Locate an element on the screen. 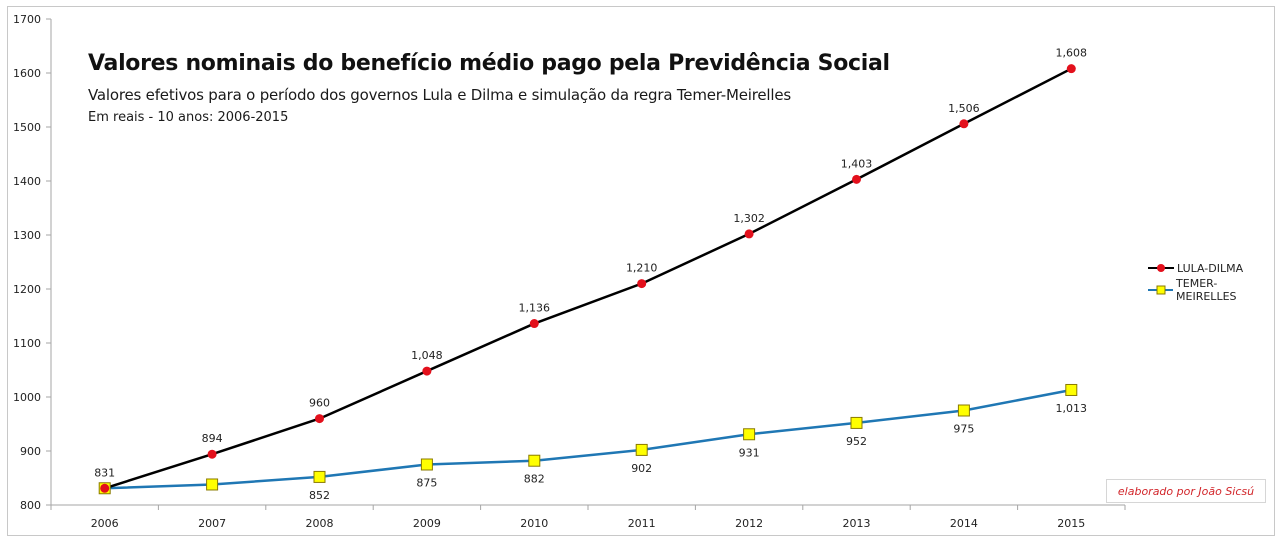 This screenshot has height=540, width=1280. x-tick-label: 2011 is located at coordinates (642, 523).